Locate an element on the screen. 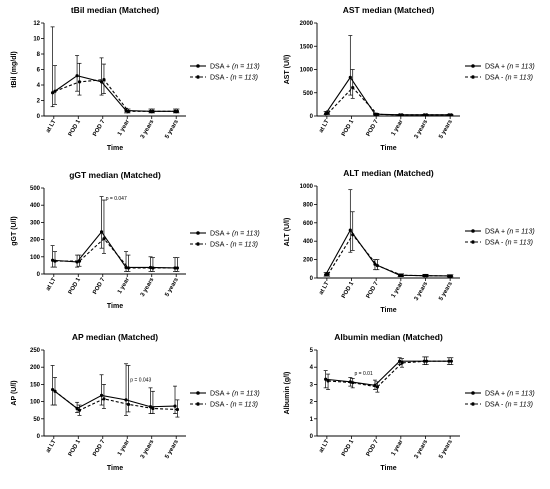 This screenshot has height=489, width=550. y-tick-label: 150 is located at coordinates (35, 385).